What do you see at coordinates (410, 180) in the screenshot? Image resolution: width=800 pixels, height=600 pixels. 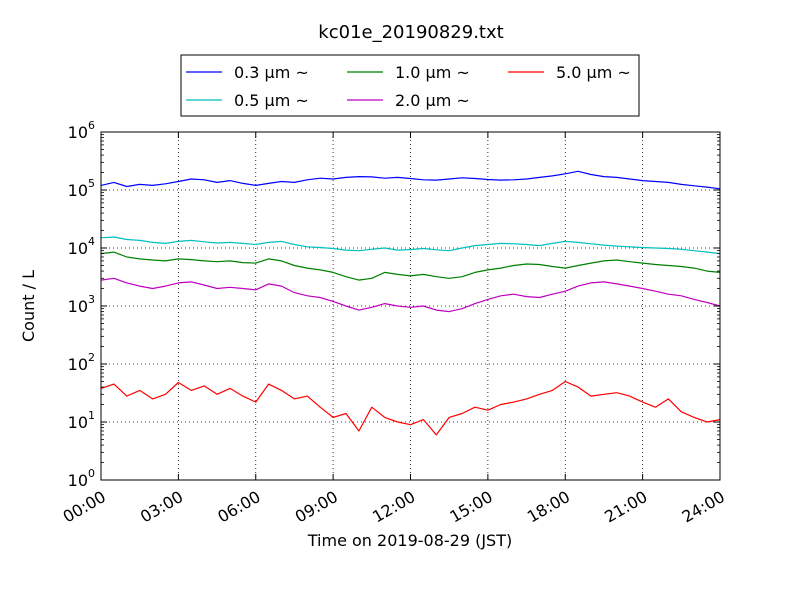 I see `series-line-0-3-m` at bounding box center [410, 180].